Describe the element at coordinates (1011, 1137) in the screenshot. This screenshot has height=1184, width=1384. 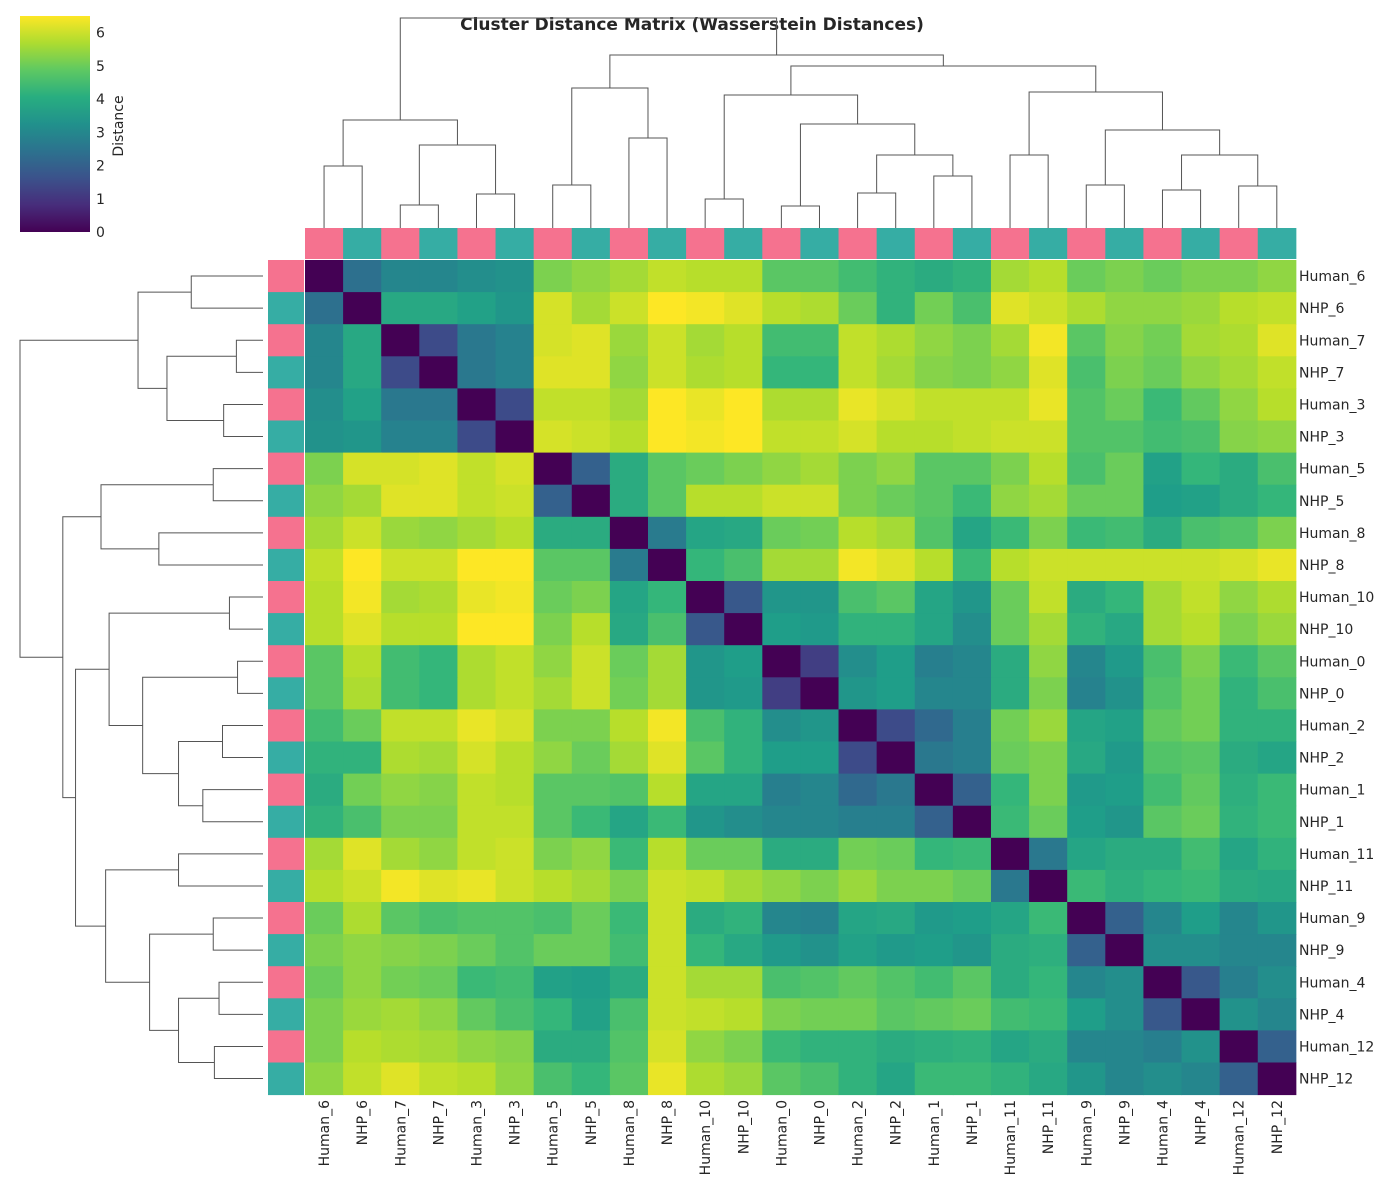
I see `column-tick-label: Human_11` at that location.